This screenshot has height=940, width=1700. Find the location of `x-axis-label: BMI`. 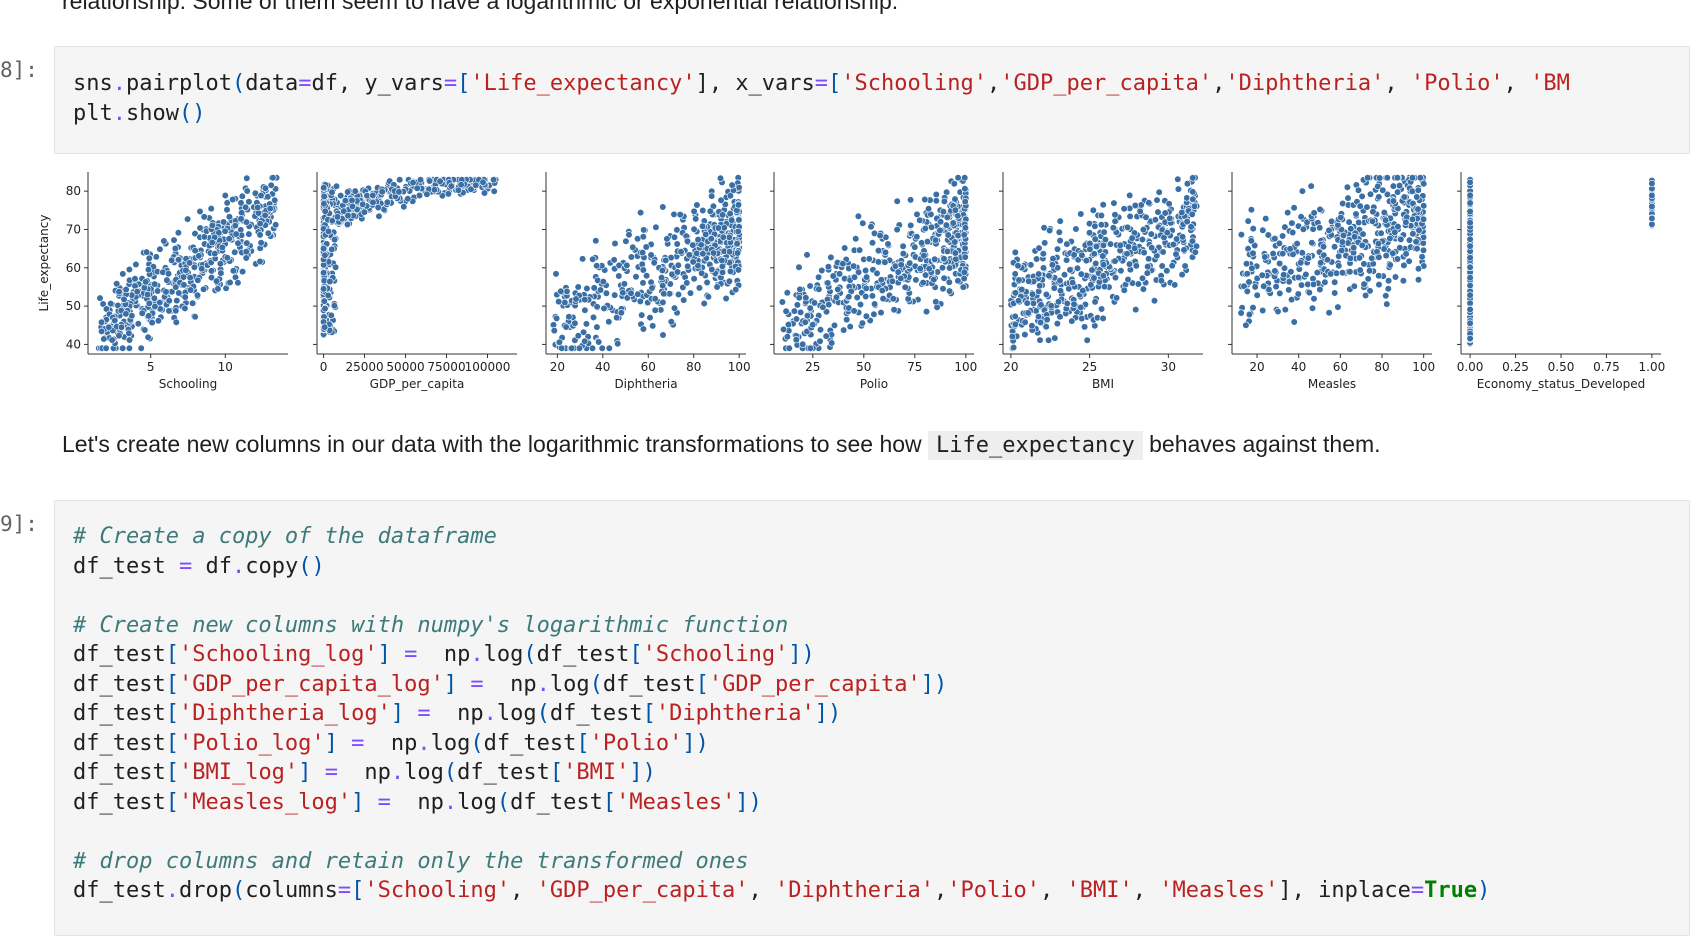

x-axis-label: BMI is located at coordinates (1103, 384).